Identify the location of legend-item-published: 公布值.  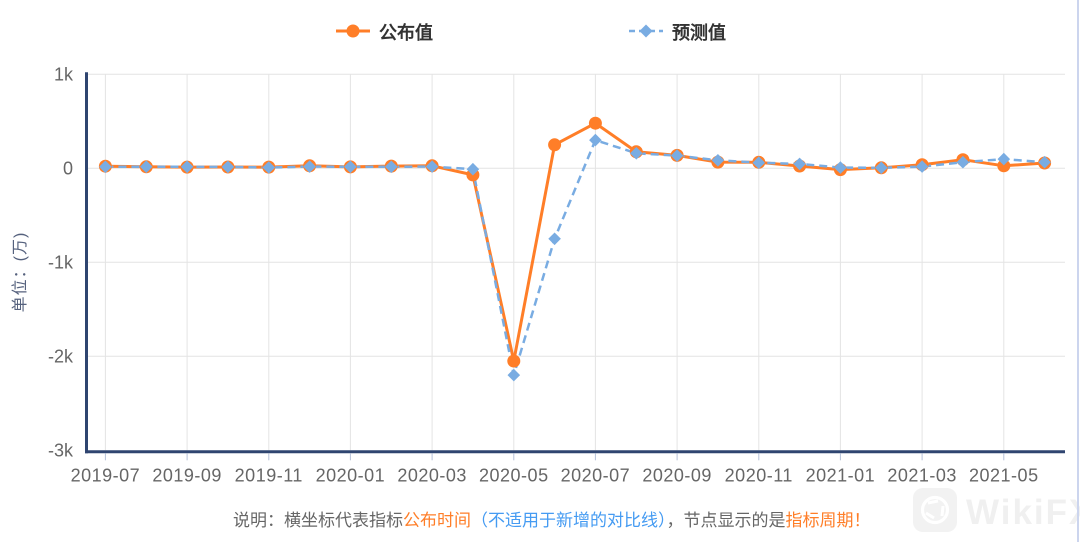
(384, 33).